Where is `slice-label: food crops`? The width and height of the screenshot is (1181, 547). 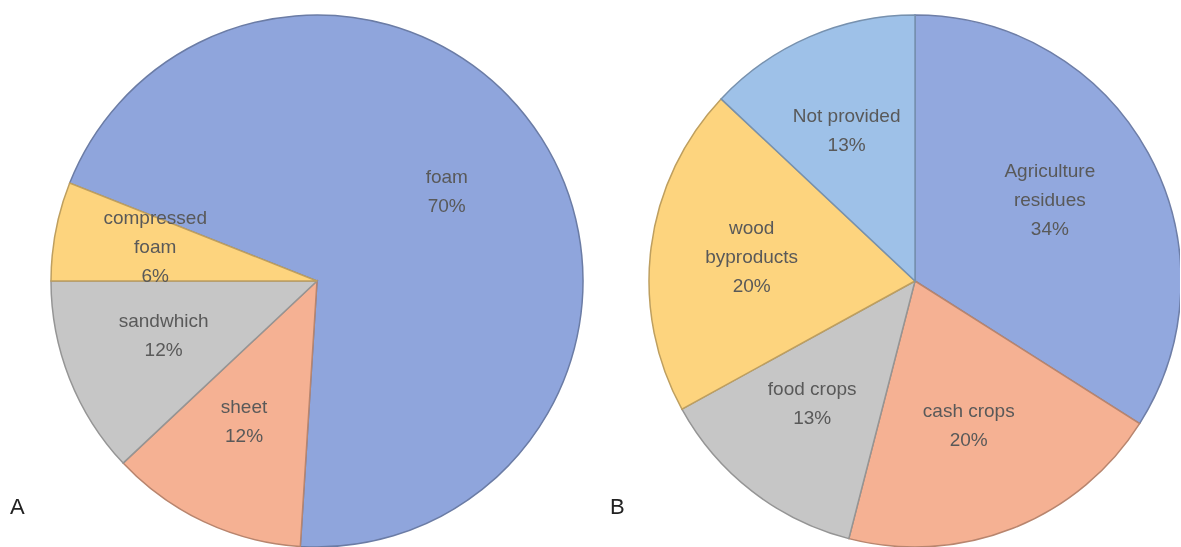
slice-label: food crops is located at coordinates (812, 388).